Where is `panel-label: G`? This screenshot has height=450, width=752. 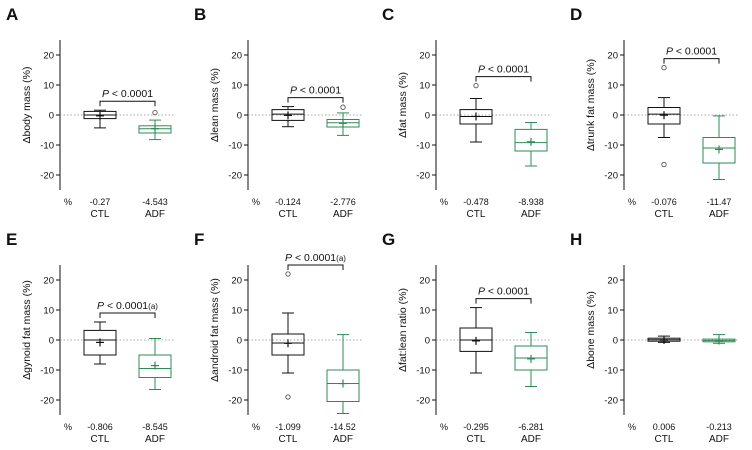 panel-label: G is located at coordinates (388, 239).